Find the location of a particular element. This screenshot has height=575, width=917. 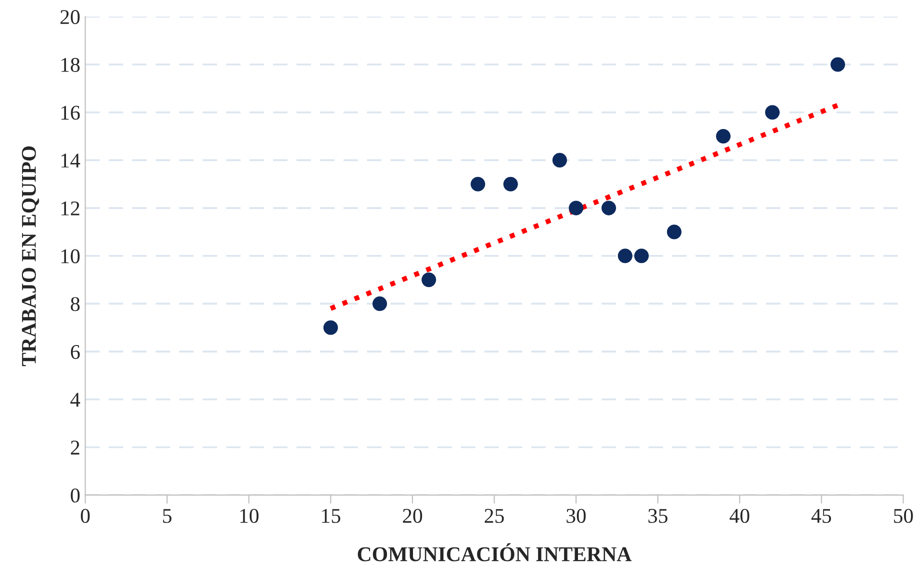

y-tick-label: 4 is located at coordinates (75, 399).